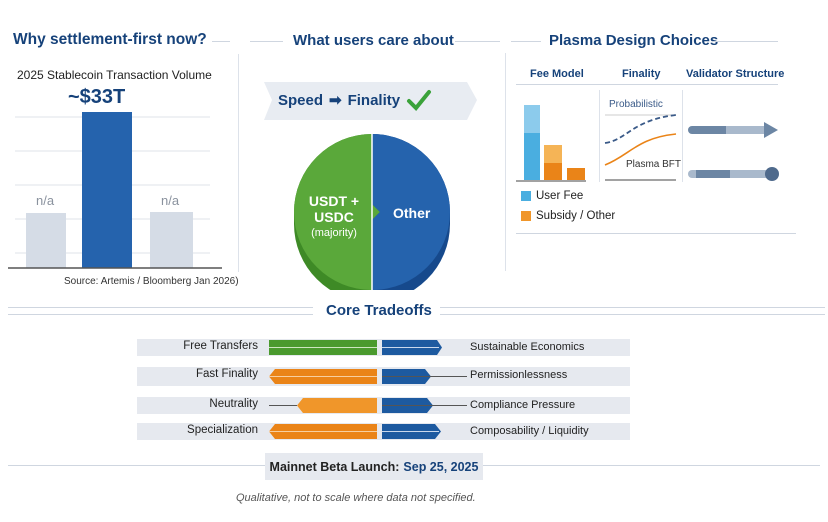 The width and height of the screenshot is (828, 522). Describe the element at coordinates (576, 216) in the screenshot. I see `legend-subsidy: Subsidy / Other` at that location.